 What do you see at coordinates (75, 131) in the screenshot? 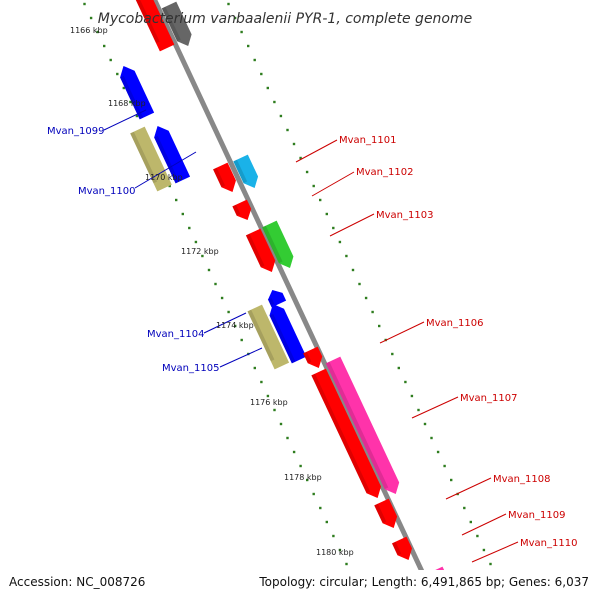
I see `label-mvan-1099: Mvan_1099` at bounding box center [75, 131].